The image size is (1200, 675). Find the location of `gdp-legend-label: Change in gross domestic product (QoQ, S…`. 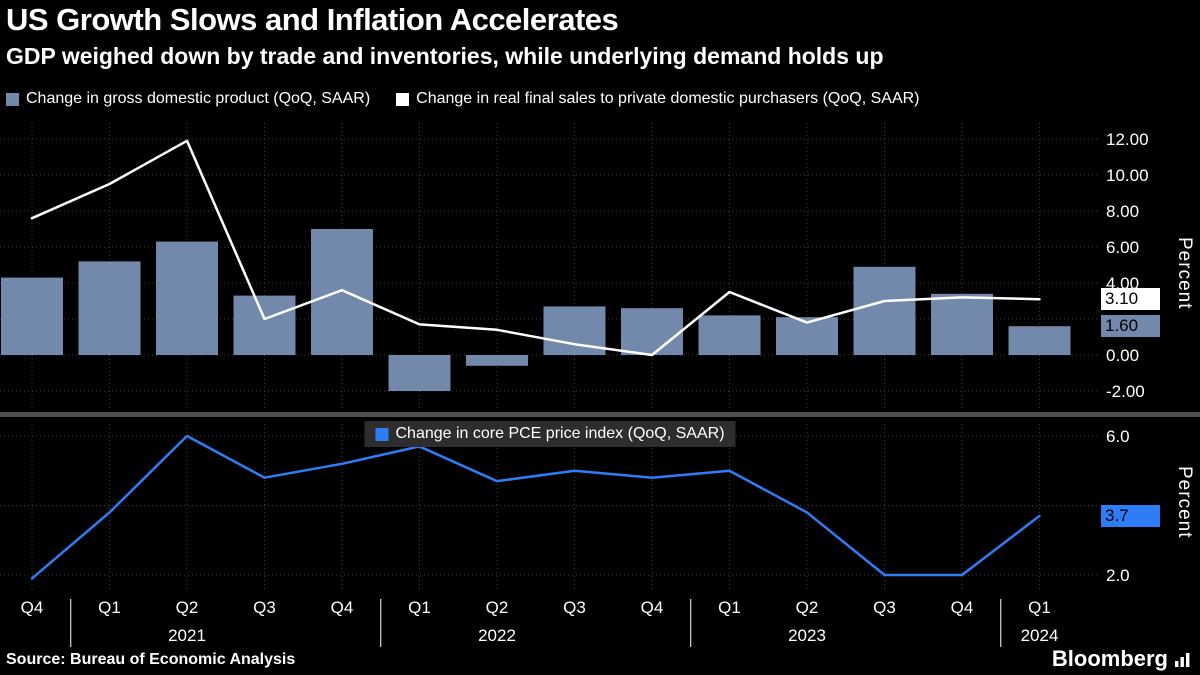

gdp-legend-label: Change in gross domestic product (QoQ, S… is located at coordinates (198, 98).